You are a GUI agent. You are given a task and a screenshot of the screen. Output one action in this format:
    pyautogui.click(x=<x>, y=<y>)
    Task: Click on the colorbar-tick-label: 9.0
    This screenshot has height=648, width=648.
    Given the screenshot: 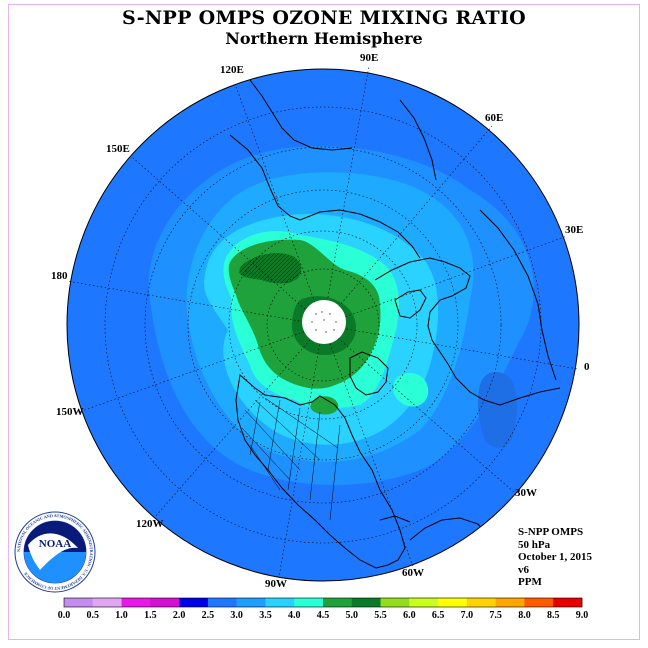 What is the action you would take?
    pyautogui.click(x=582, y=615)
    